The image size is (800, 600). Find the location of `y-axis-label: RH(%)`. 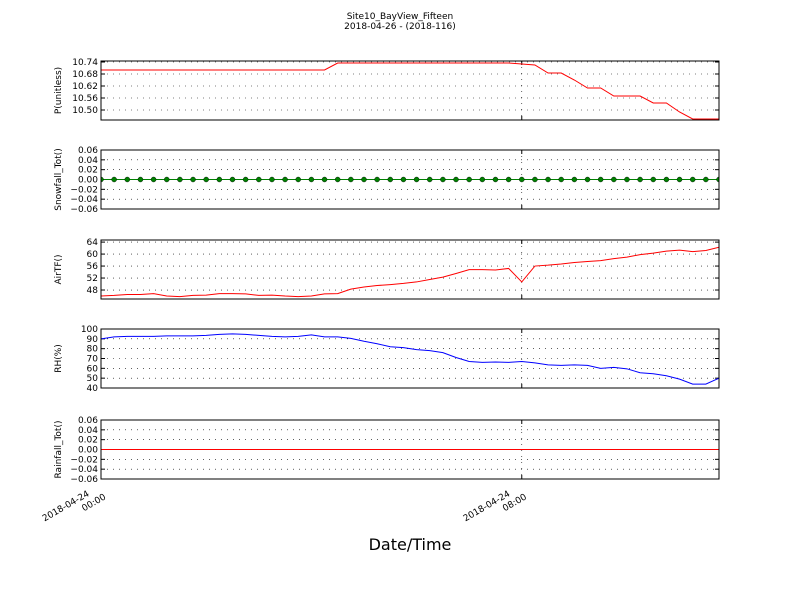

y-axis-label: RH(%) is located at coordinates (59, 358).